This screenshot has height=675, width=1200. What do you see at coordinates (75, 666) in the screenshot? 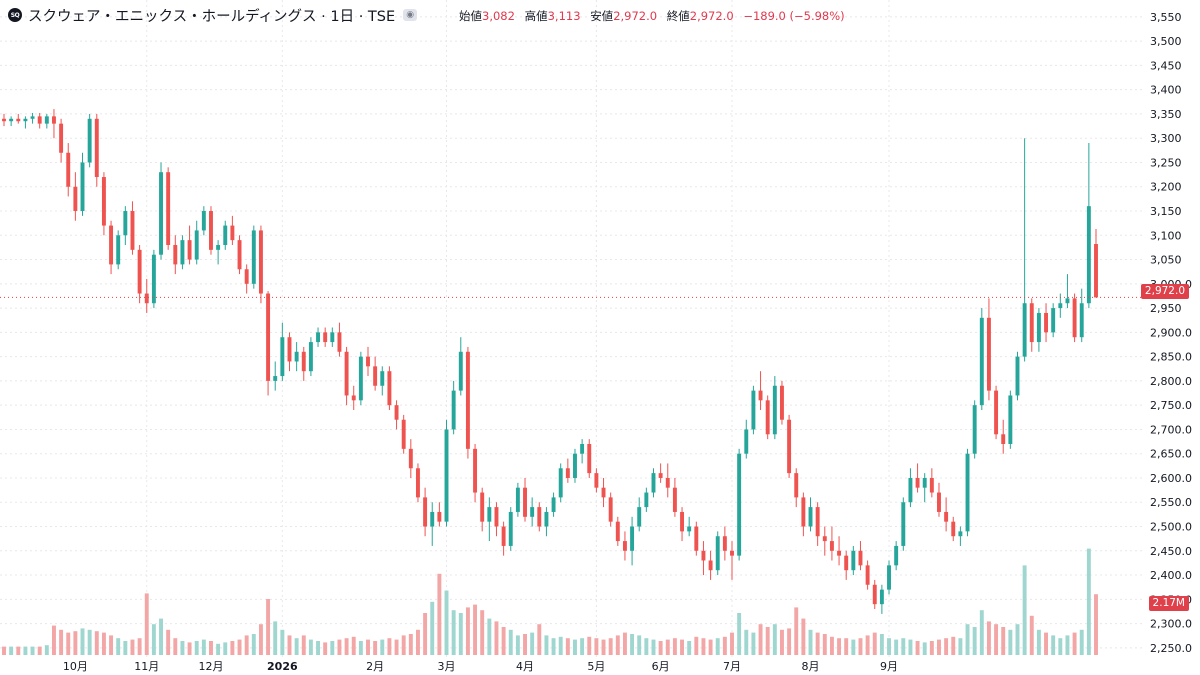
I see `time-tick-label: 10月` at bounding box center [75, 666].